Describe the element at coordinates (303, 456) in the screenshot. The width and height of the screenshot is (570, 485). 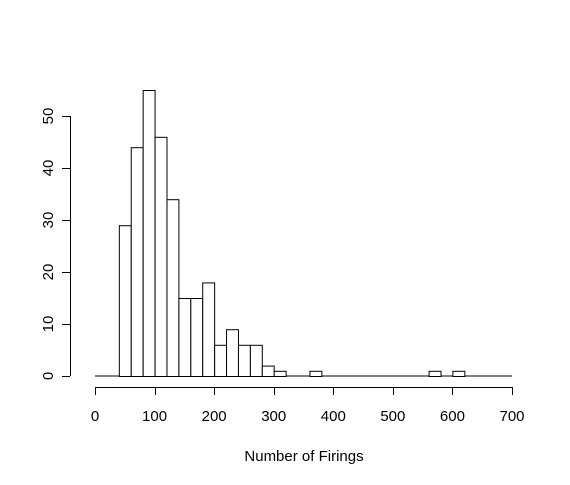
I see `x-axis-label: Number of Firings` at that location.